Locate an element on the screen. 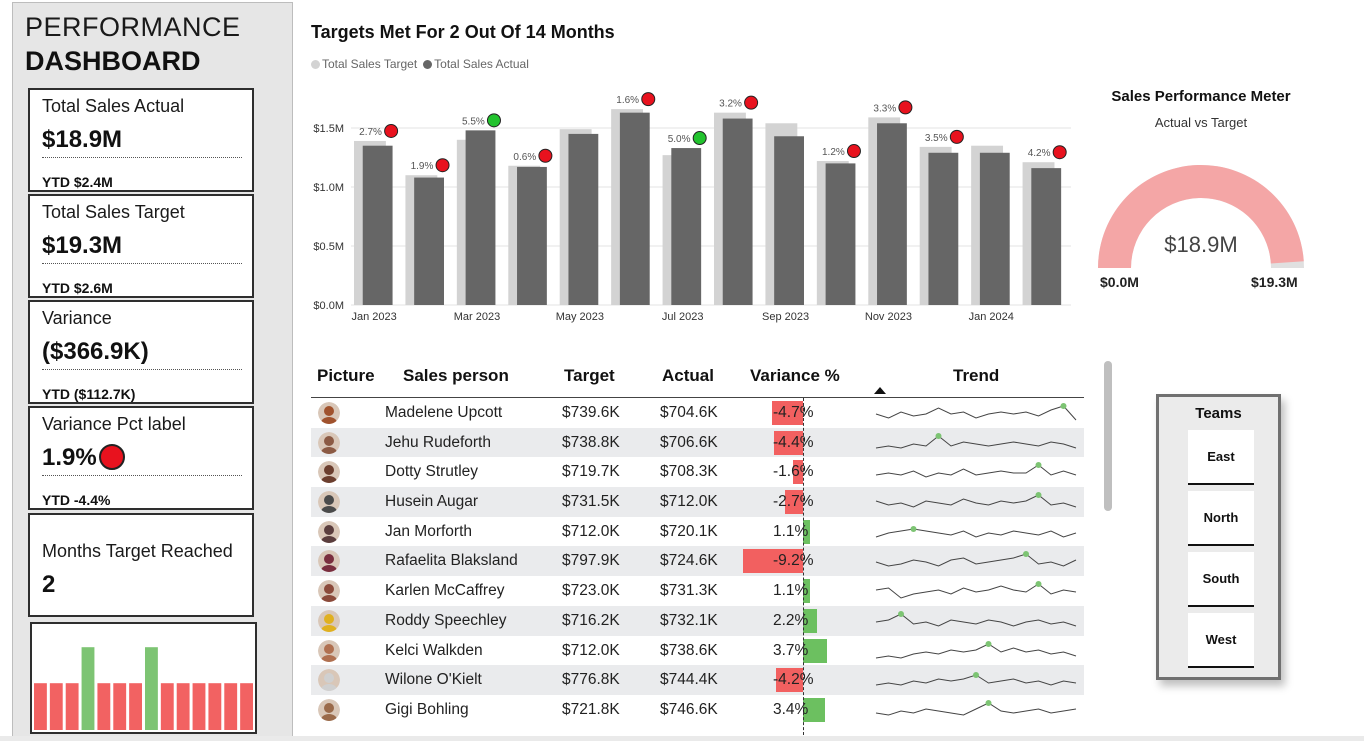 This screenshot has width=1364, height=741. gauge-min-label: $0.0M is located at coordinates (1119, 282).